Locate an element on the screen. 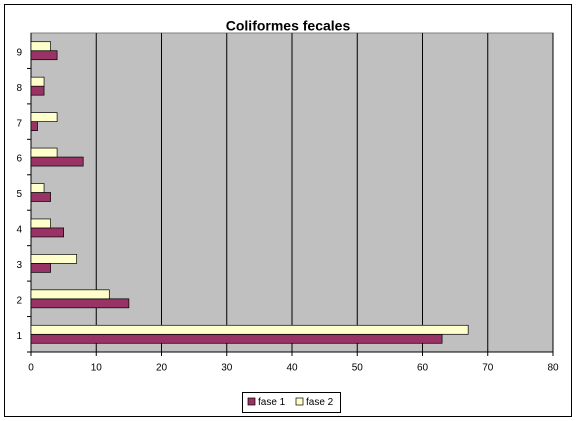  y-tick-label: 3 is located at coordinates (19, 265).